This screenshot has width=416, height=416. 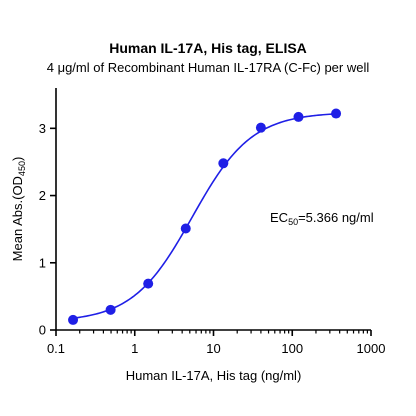 What do you see at coordinates (22, 168) in the screenshot?
I see `y-axis-label-subscript: 450` at bounding box center [22, 168].